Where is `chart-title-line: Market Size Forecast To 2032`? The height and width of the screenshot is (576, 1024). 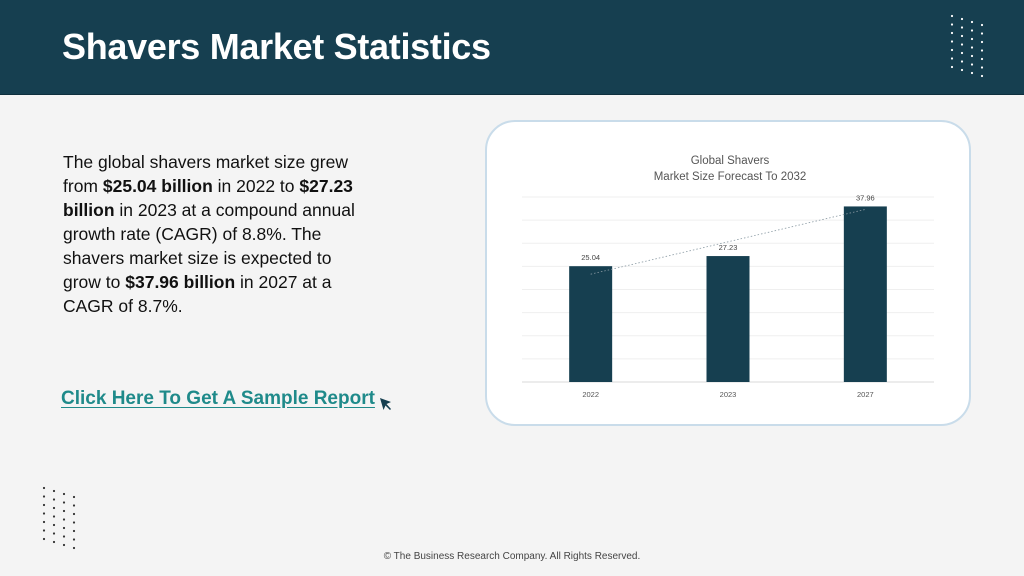
chart-title-line: Market Size Forecast To 2032 is located at coordinates (730, 177).